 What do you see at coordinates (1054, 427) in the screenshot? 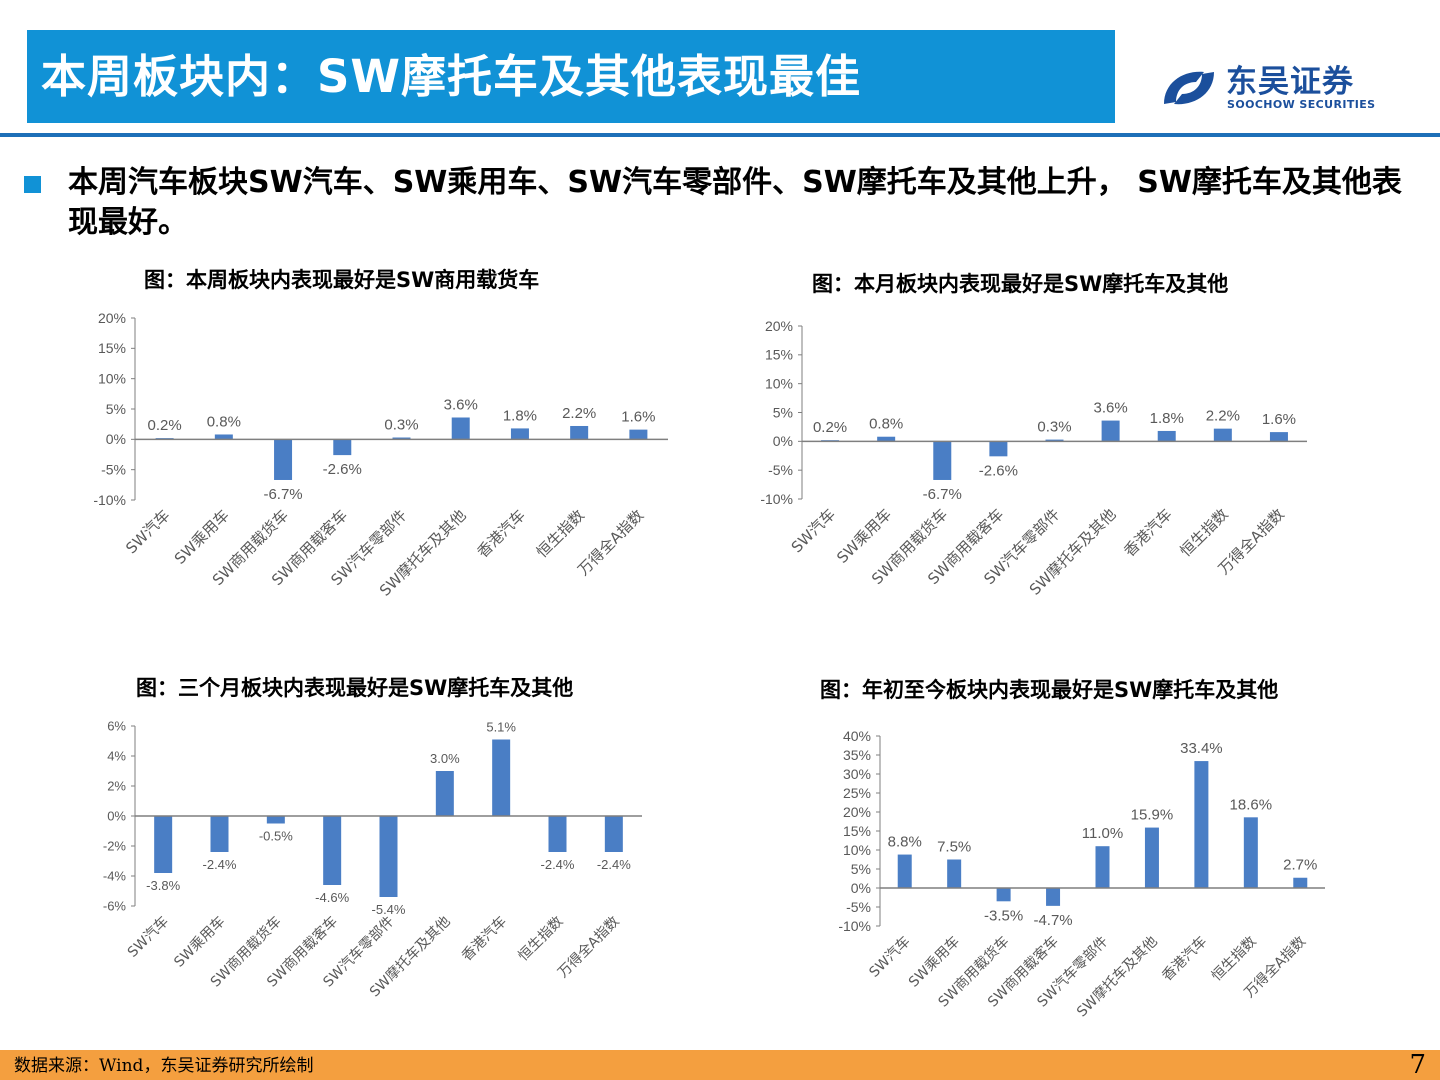
I see `chart-2-data-label: 0.3%` at bounding box center [1054, 427].